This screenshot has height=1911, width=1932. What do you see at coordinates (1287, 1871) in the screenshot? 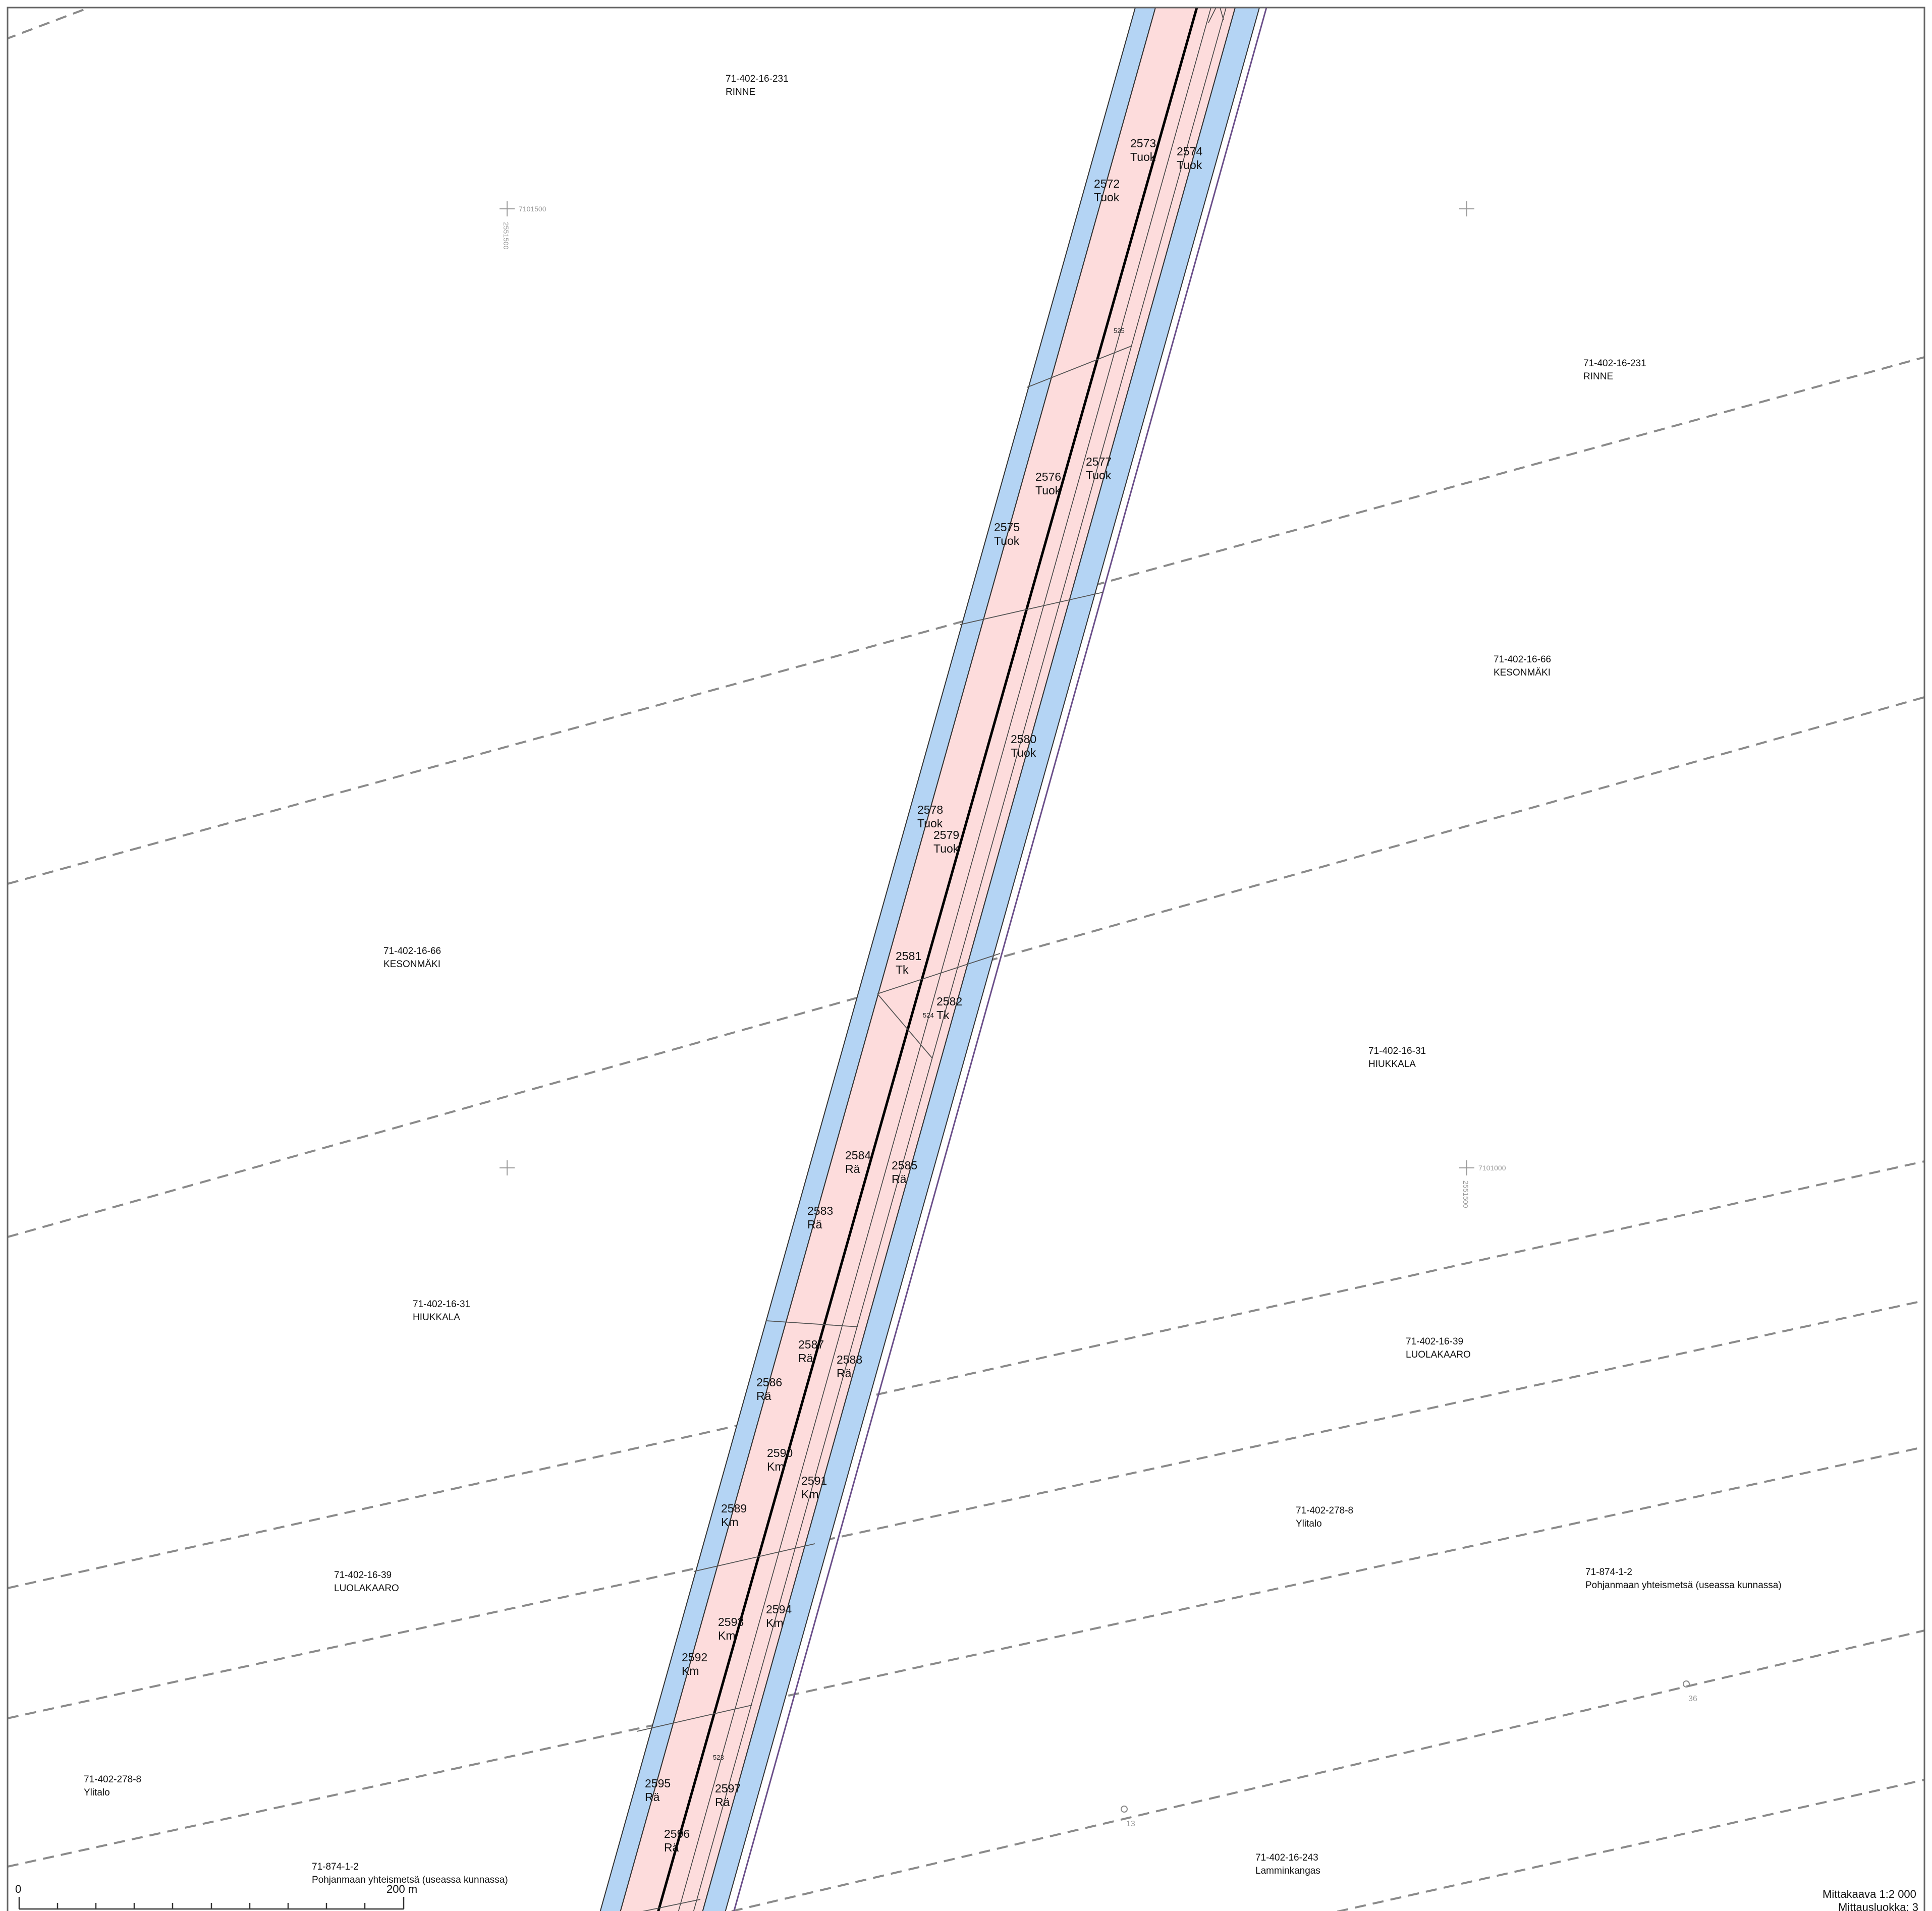
I see `svg-text: Lamminkangas` at bounding box center [1287, 1871].